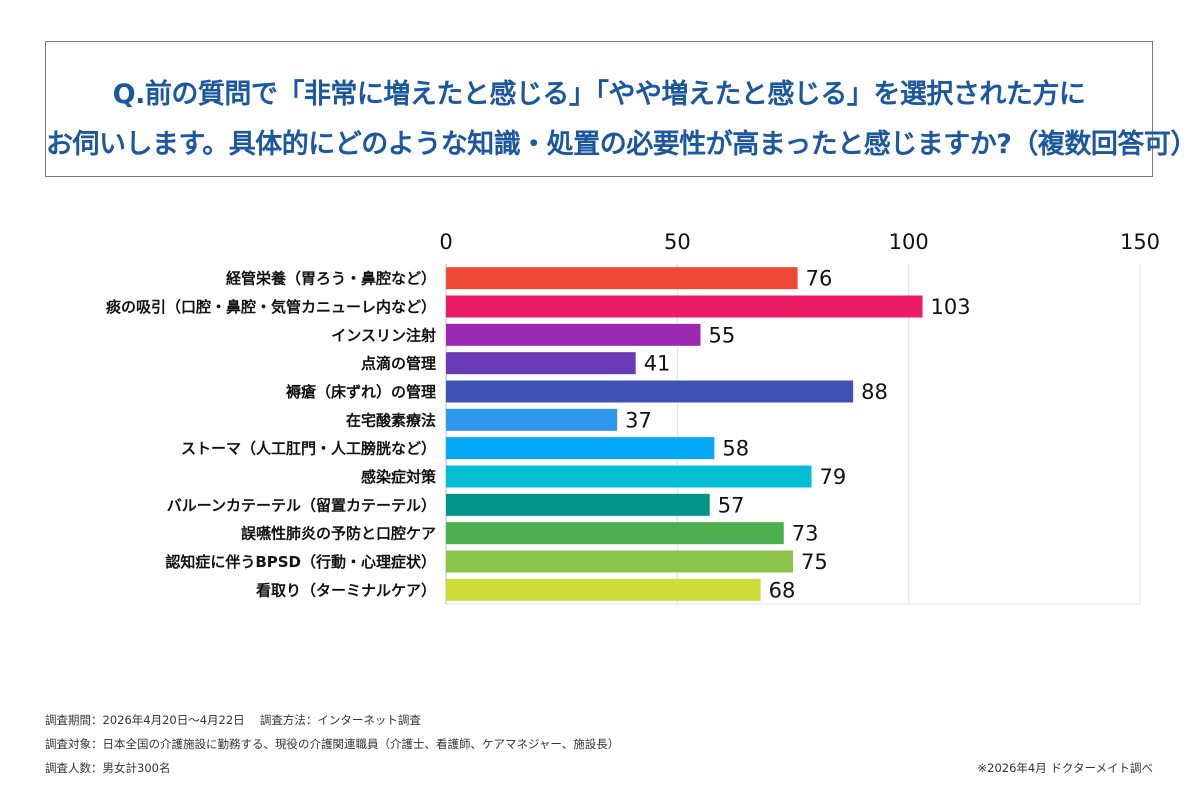 The width and height of the screenshot is (1200, 800). Describe the element at coordinates (599, 94) in the screenshot. I see `question-line-1: Q.前の質問で「非常に増えたと感じる」「やや増えたと感じる」を選択された方に` at that location.